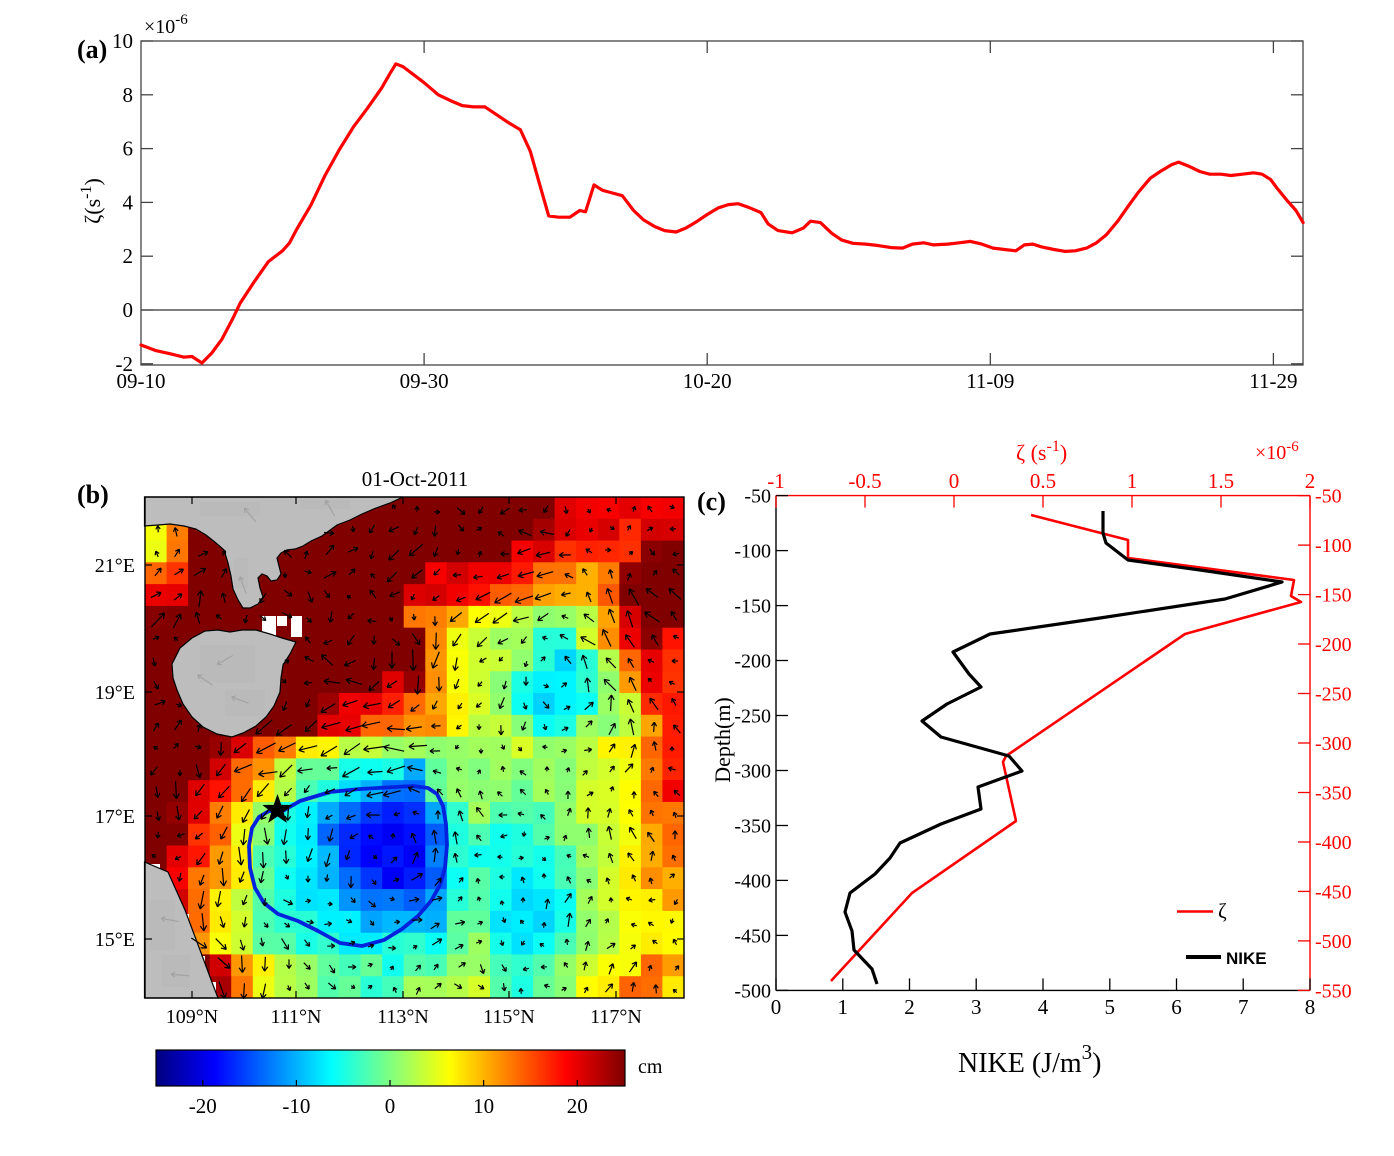 The image size is (1394, 1156). What do you see at coordinates (192, 1017) in the screenshot?
I see `svg-text: 109°N` at bounding box center [192, 1017].